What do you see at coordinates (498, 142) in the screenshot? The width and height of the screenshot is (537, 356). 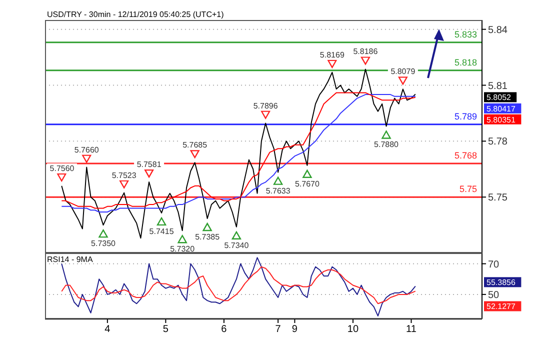 I see `y-tick-label: 5.78` at bounding box center [498, 142].